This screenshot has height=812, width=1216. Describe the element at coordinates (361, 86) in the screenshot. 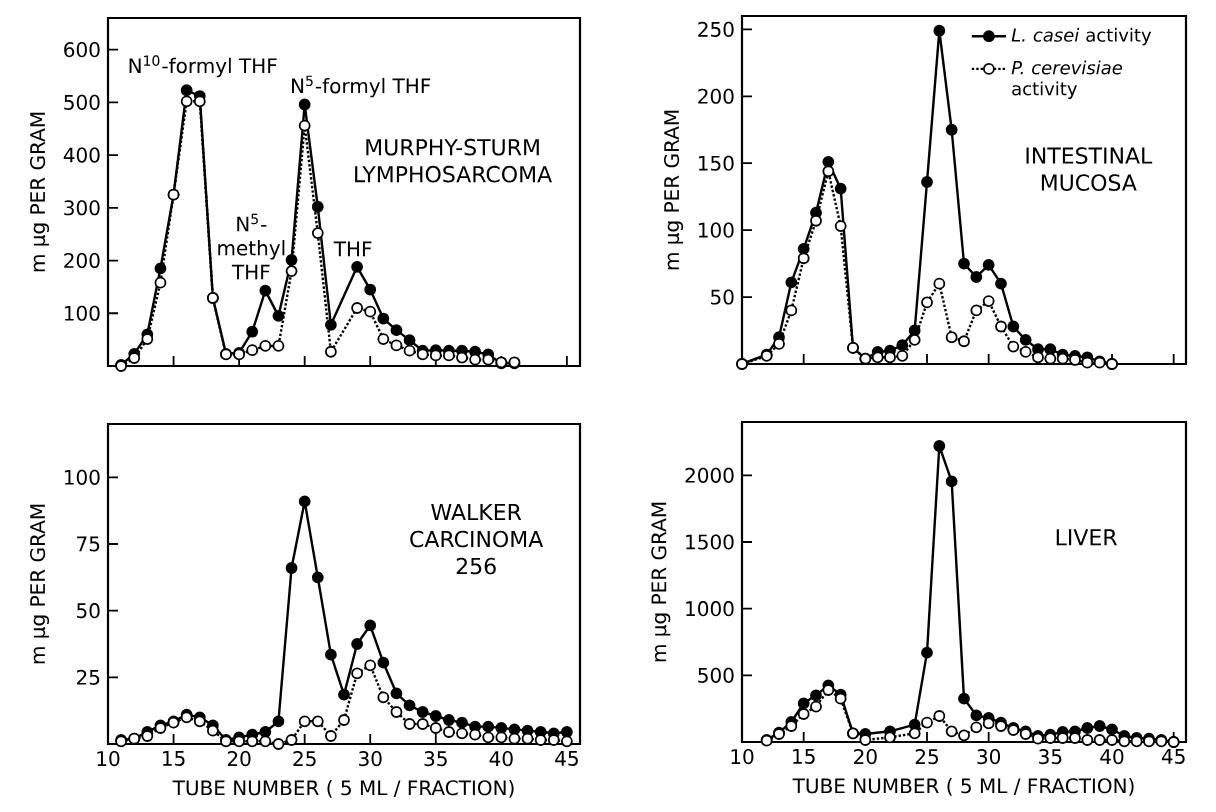

I see `annotation: N$^{5}$-formyl THF` at that location.